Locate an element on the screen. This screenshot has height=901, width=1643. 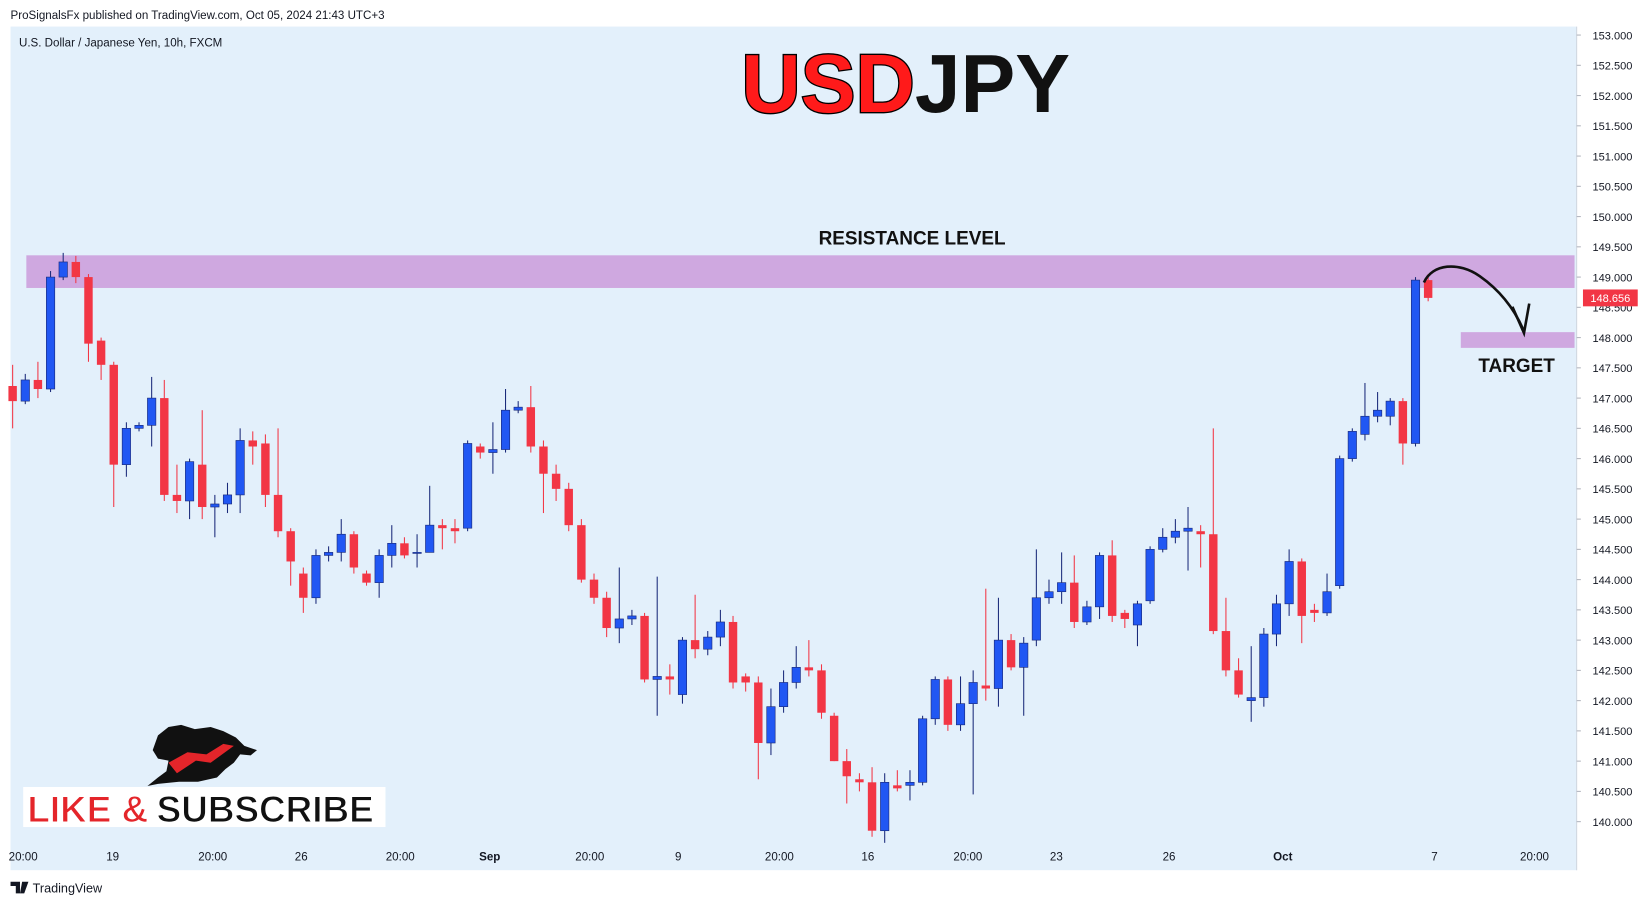
y-tick-label: 149.500 is located at coordinates (1612, 248).